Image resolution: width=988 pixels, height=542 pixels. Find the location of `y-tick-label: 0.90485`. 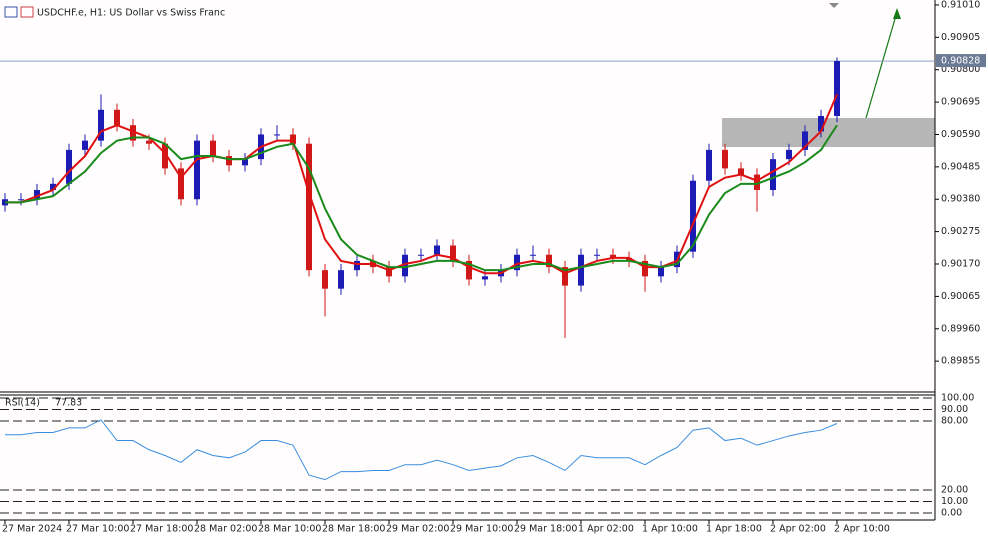

y-tick-label: 0.90485 is located at coordinates (960, 166).